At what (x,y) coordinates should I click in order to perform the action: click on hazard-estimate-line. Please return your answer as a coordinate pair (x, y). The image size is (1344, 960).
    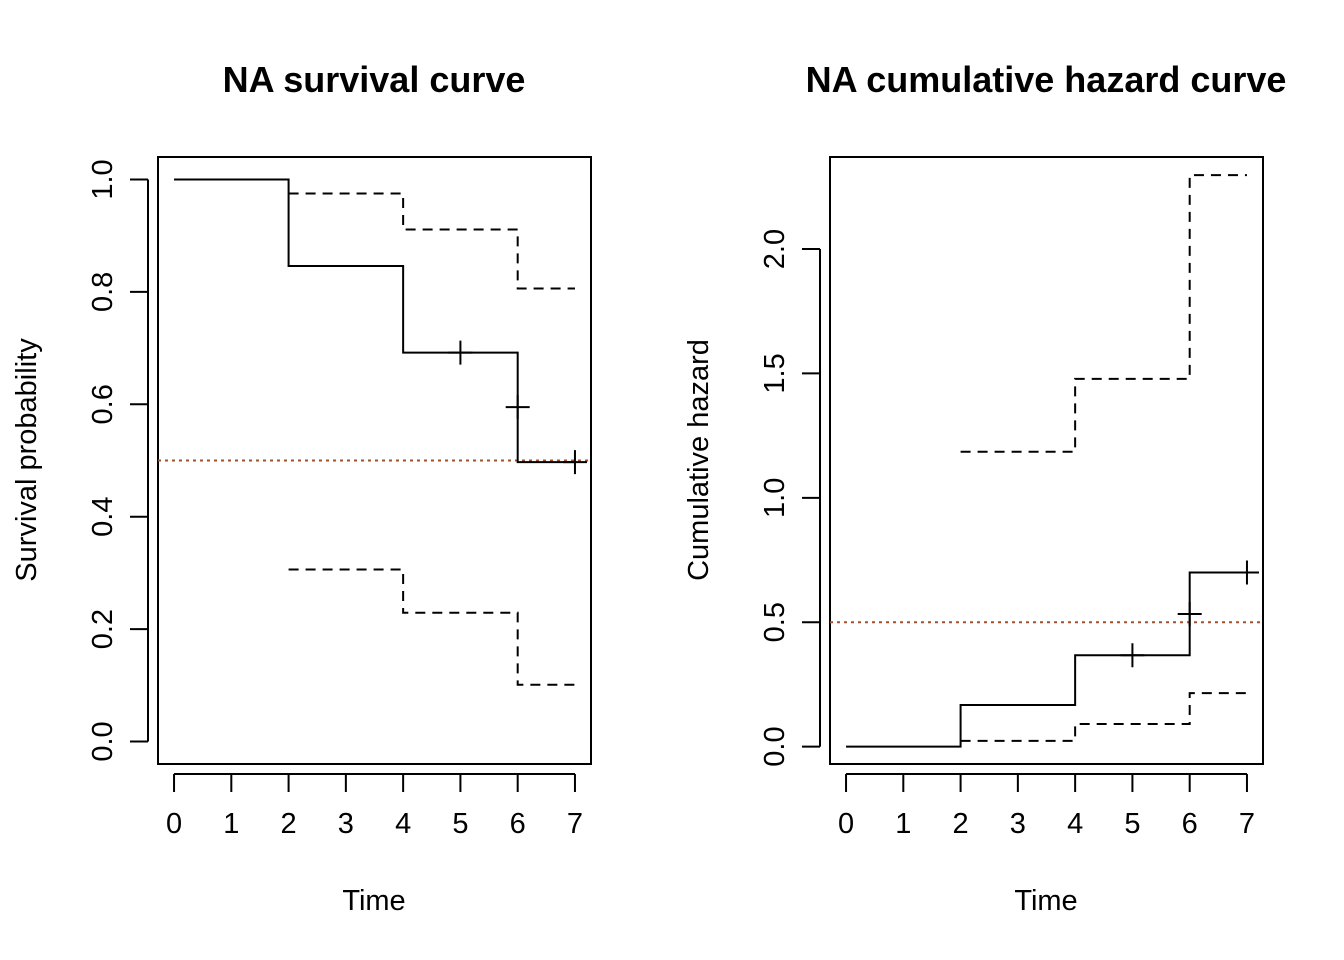
    Looking at the image, I should click on (1046, 659).